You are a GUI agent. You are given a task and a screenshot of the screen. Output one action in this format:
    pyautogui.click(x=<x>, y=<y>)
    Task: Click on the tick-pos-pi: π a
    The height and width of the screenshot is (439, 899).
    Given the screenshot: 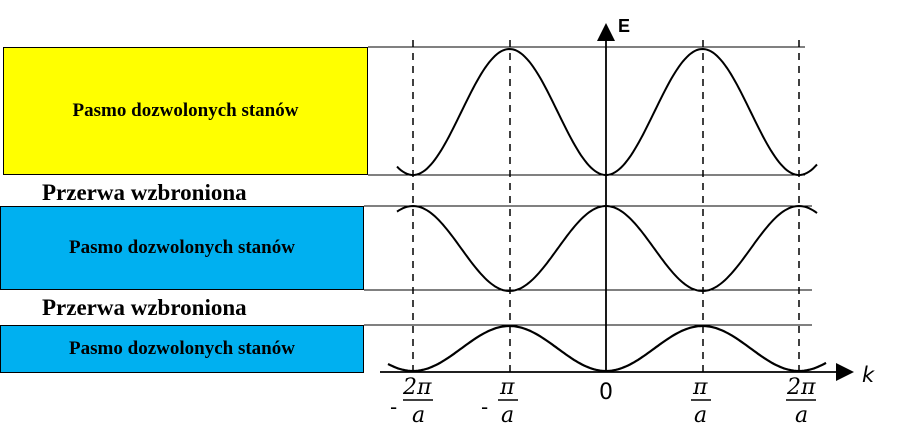 What is the action you would take?
    pyautogui.click(x=701, y=401)
    